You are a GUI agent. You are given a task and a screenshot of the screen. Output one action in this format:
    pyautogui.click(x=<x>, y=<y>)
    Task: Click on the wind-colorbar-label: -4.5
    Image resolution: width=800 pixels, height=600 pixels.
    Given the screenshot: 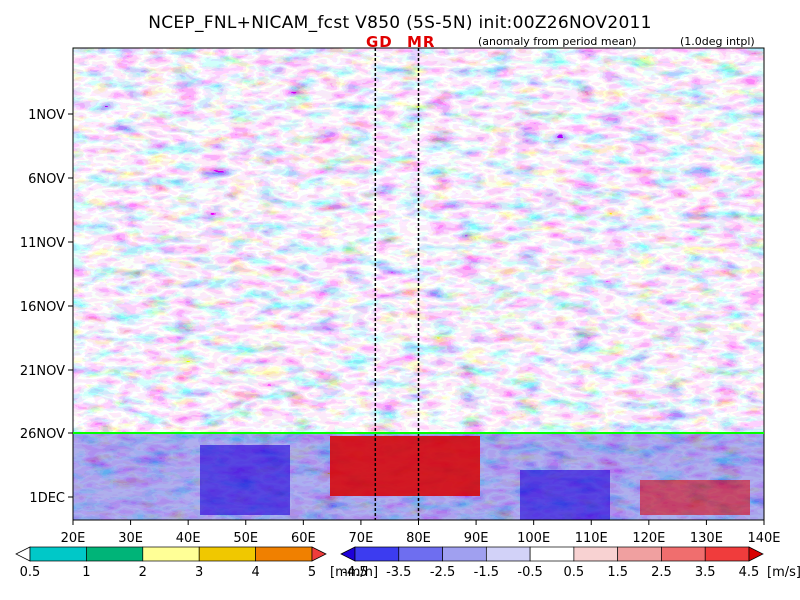 What is the action you would take?
    pyautogui.click(x=354, y=572)
    